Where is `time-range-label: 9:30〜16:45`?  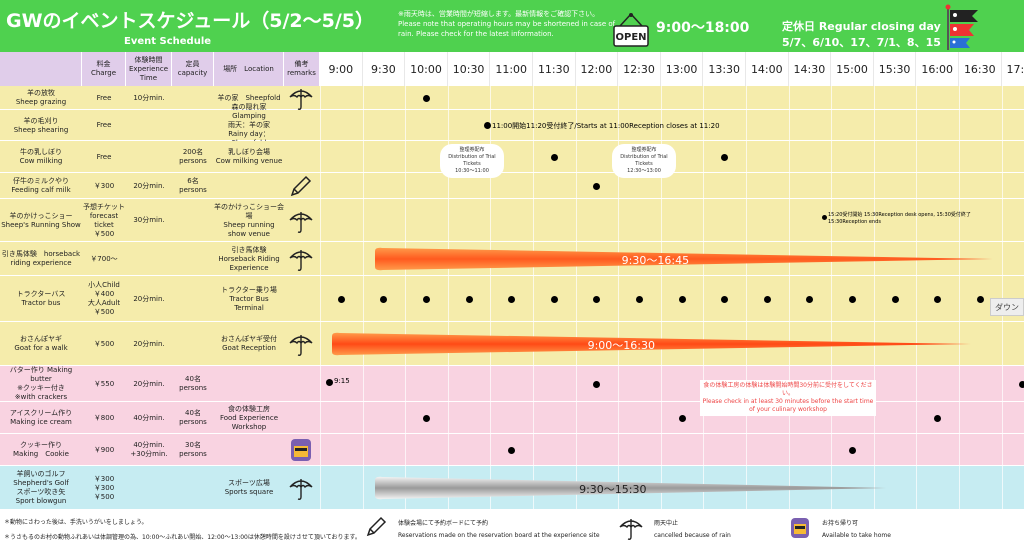 time-range-label: 9:30〜16:45 is located at coordinates (655, 260).